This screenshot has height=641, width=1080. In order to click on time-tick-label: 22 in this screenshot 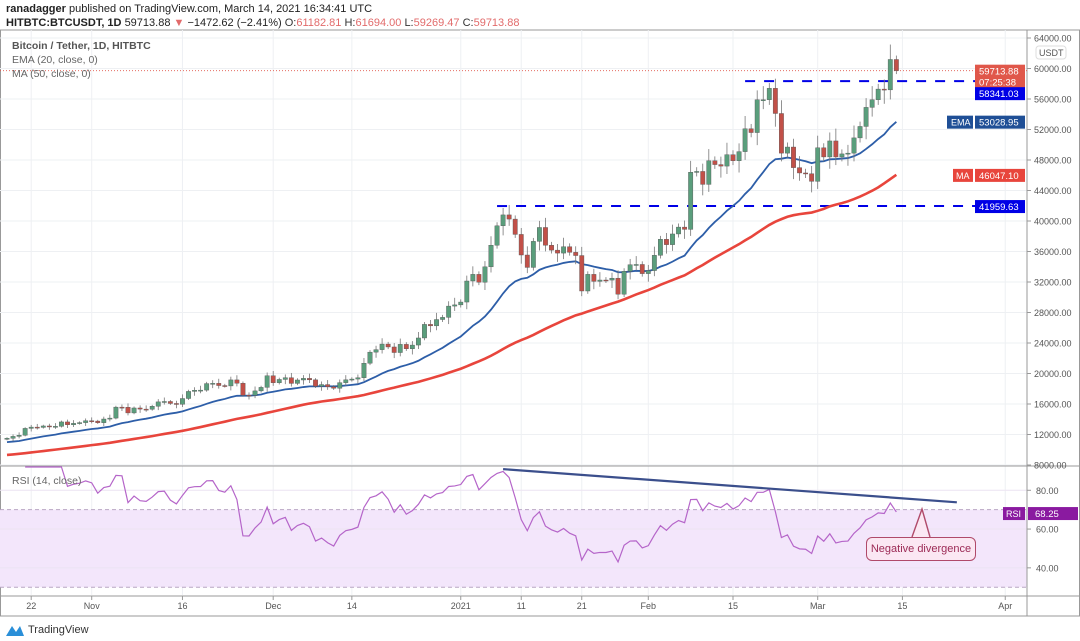, I will do `click(31, 606)`.